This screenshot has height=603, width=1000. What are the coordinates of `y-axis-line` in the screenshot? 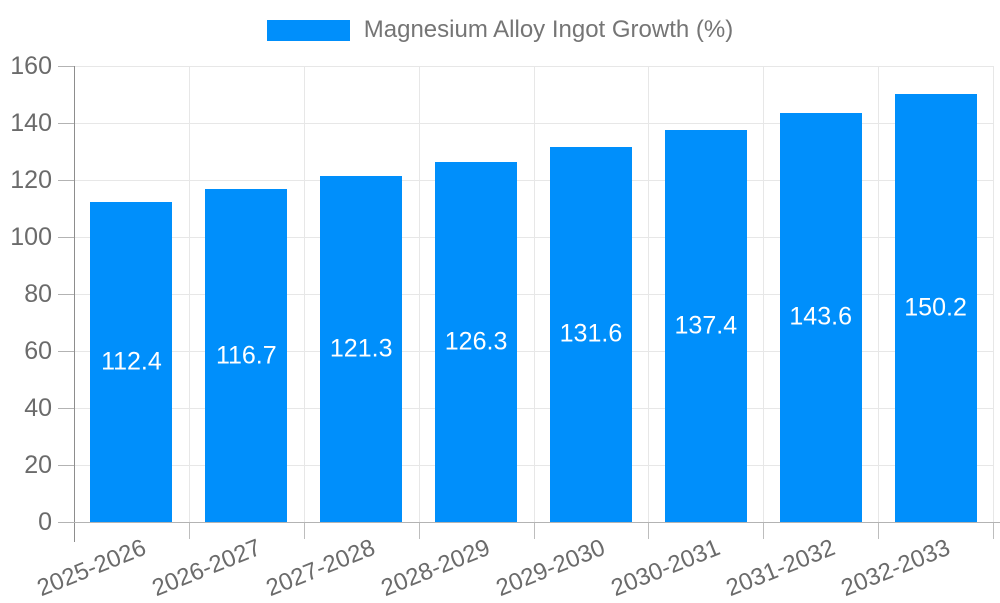 It's located at (74, 304).